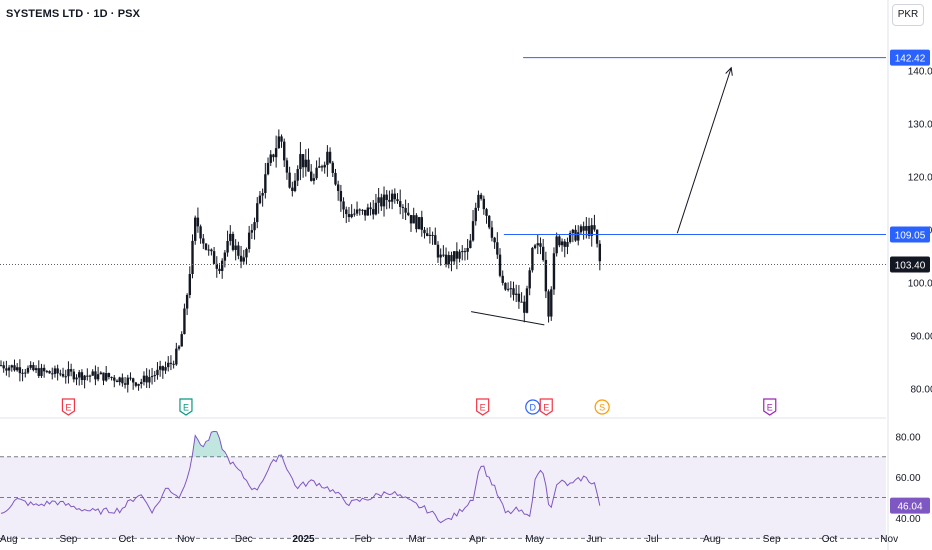  I want to click on y-tick-label: 140.00, so click(920, 71).